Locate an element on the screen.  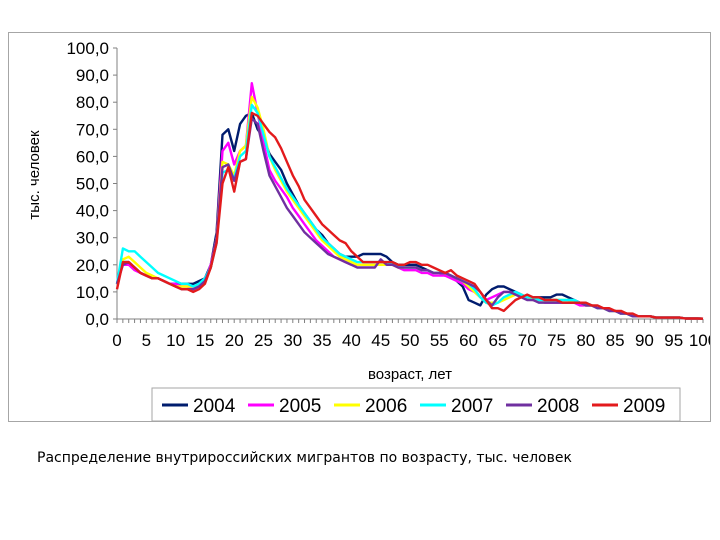
y-tick-label: 80,0 is located at coordinates (92, 102).